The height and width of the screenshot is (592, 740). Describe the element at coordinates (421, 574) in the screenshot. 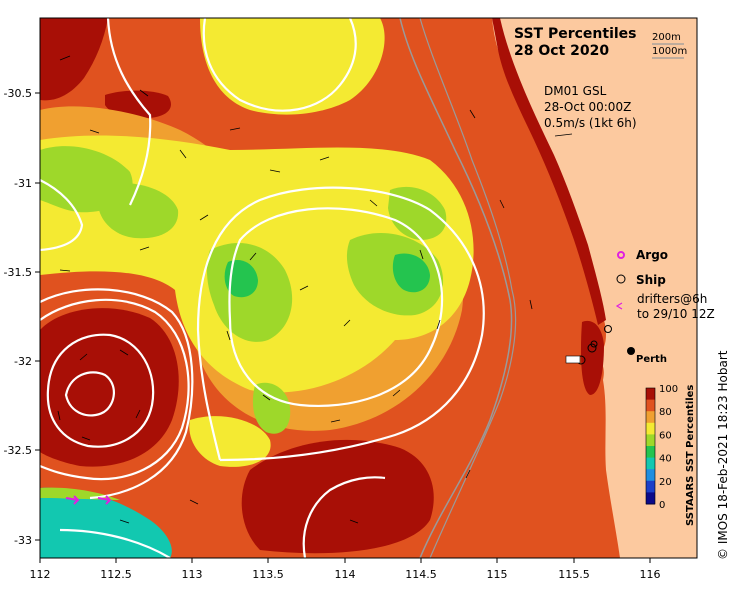

I see `x-tick-label: 114.5` at that location.